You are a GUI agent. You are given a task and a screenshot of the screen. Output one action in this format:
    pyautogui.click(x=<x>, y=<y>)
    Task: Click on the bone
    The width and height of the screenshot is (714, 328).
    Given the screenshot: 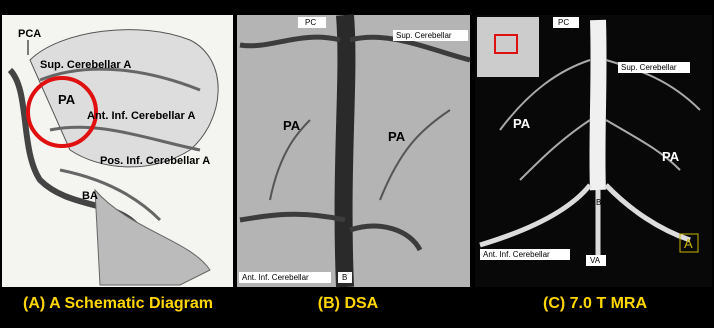 What is the action you would take?
    pyautogui.click(x=152, y=237)
    